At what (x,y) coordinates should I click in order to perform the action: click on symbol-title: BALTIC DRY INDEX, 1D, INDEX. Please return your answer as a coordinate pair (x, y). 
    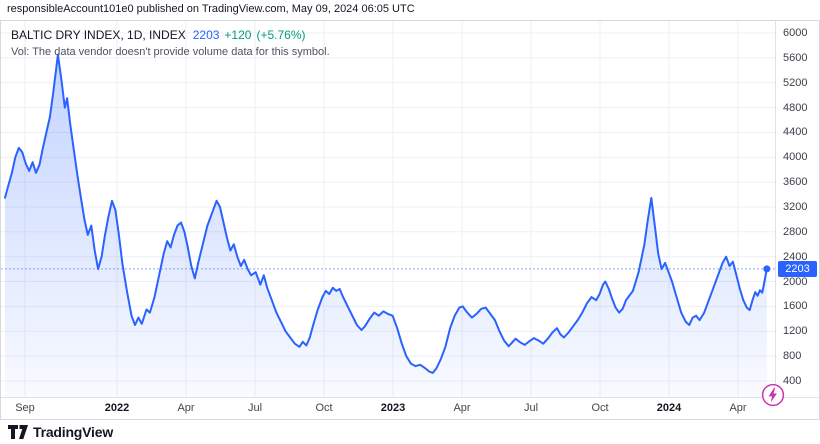
    Looking at the image, I should click on (98, 35).